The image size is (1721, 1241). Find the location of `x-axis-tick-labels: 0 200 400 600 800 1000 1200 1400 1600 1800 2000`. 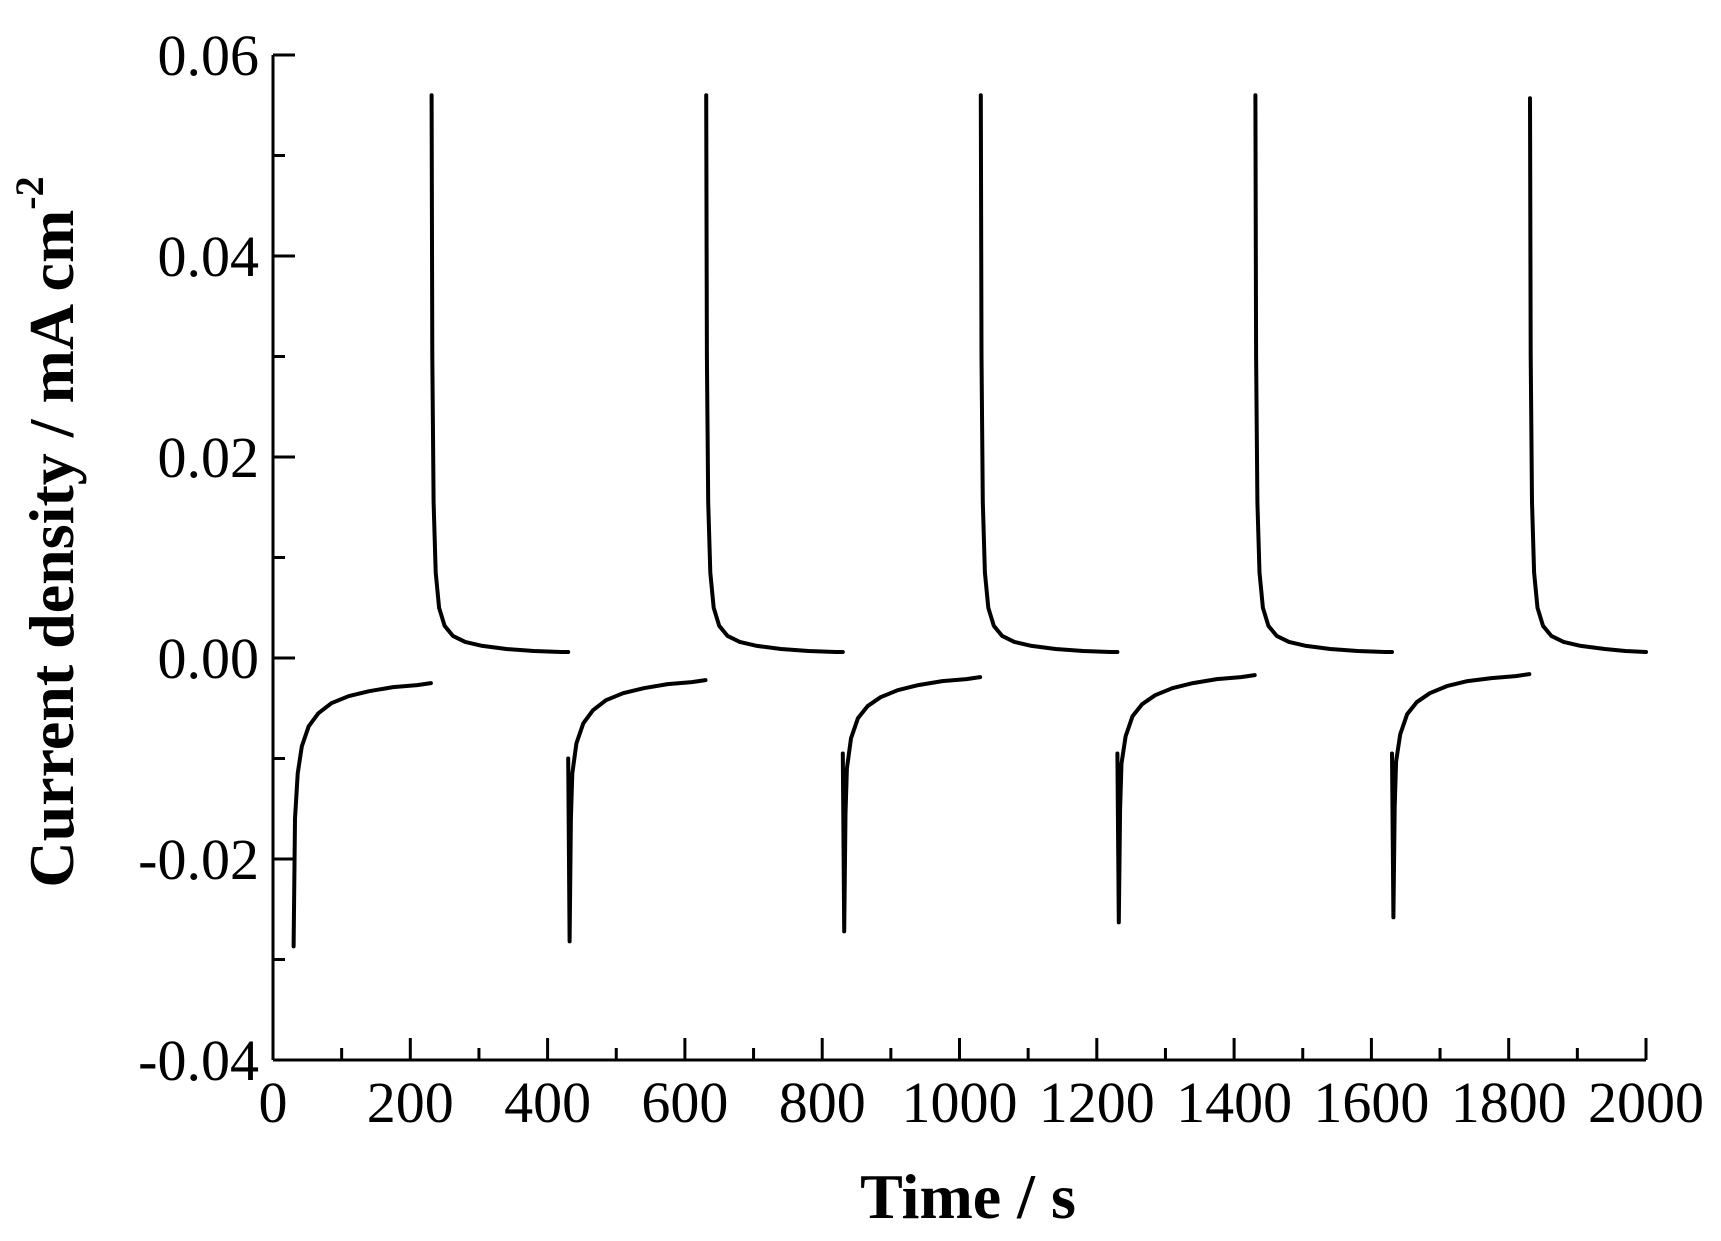

x-axis-tick-labels: 0 200 400 600 800 1000 1200 1400 1600 1800 2000 is located at coordinates (982, 1102).